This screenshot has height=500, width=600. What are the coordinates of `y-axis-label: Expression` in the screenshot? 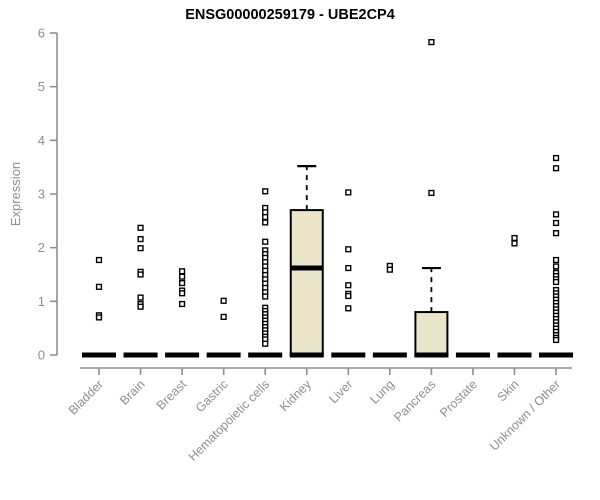 It's located at (15, 194).